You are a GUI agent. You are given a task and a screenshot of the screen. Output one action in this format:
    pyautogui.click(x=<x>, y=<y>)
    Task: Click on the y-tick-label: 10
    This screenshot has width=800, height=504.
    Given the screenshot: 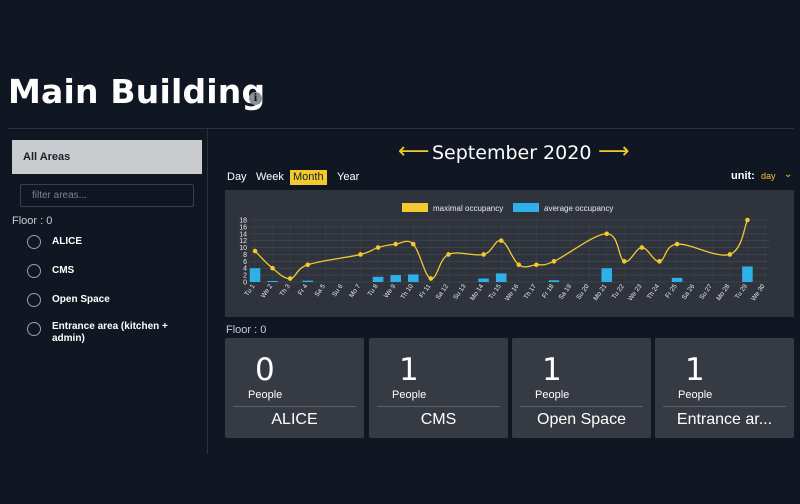 What is the action you would take?
    pyautogui.click(x=243, y=248)
    